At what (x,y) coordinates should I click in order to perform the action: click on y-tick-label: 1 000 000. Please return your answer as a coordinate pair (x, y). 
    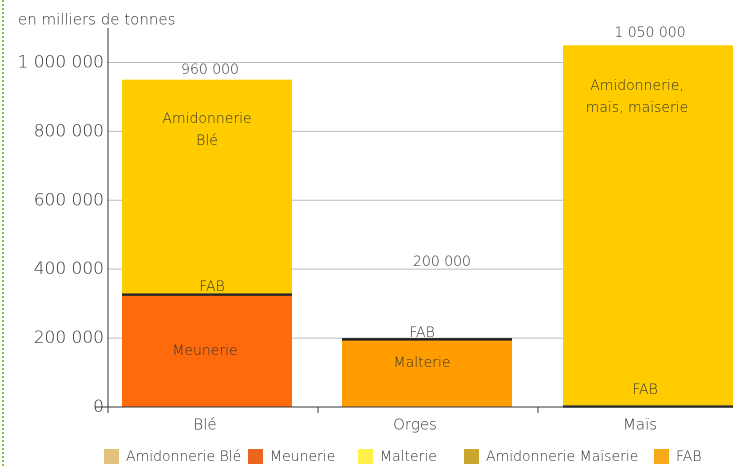
    Looking at the image, I should click on (60, 62).